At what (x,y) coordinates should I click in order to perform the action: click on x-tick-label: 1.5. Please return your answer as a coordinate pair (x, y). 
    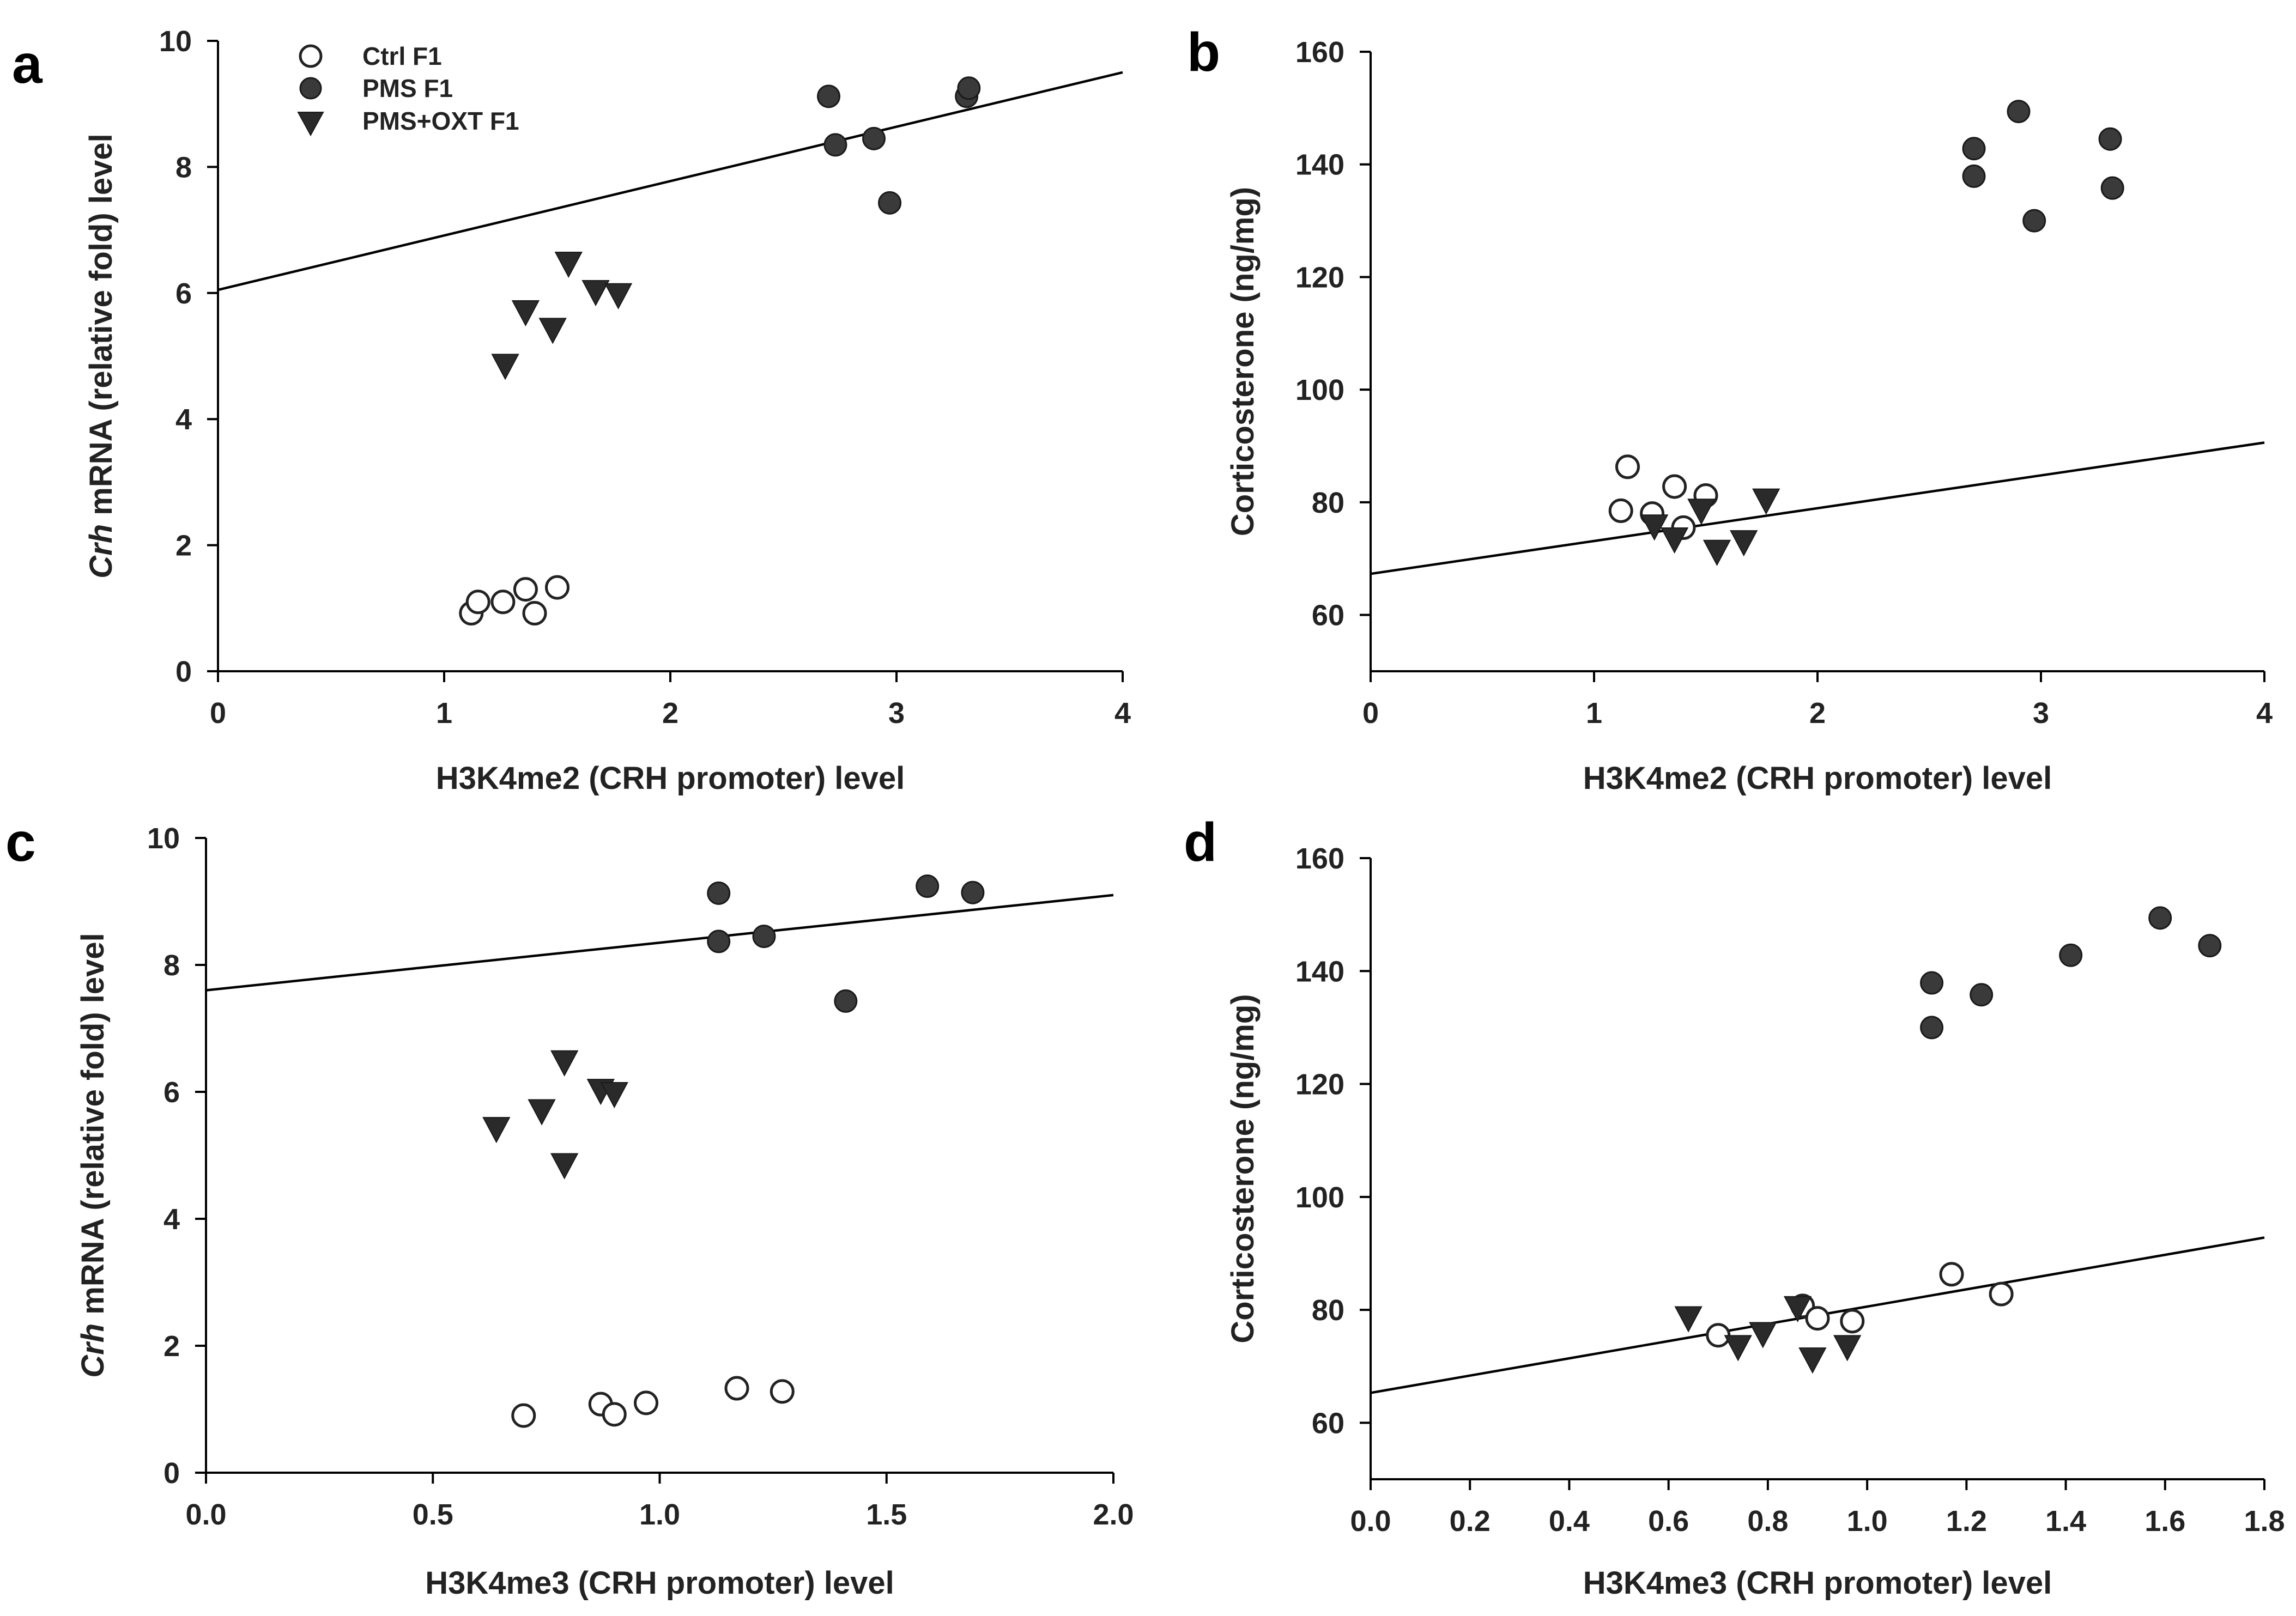
    Looking at the image, I should click on (886, 1514).